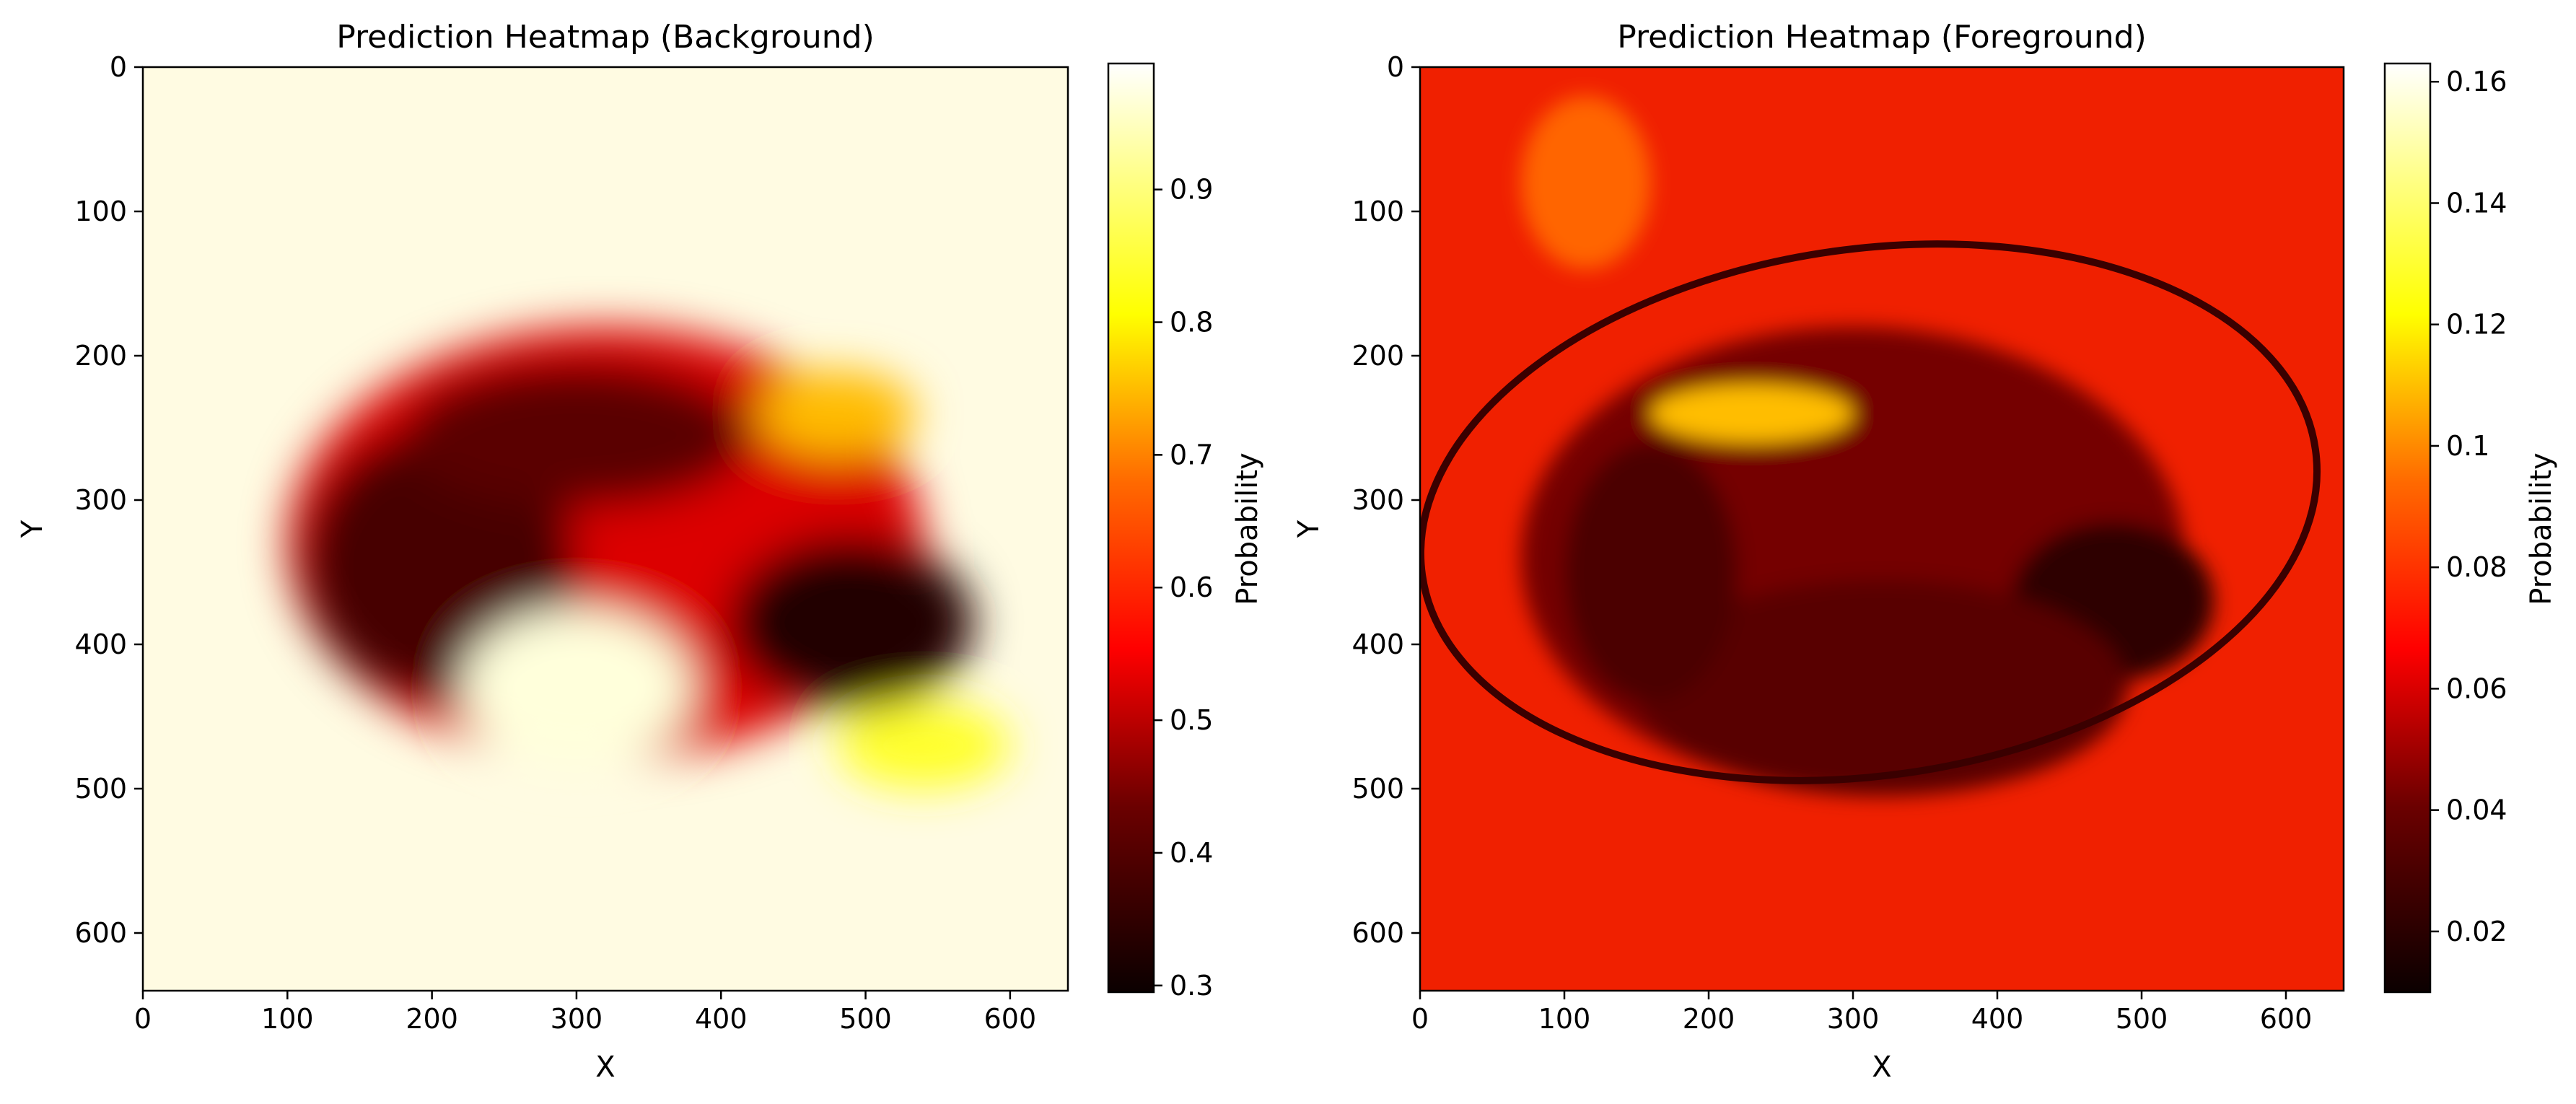 This screenshot has width=2576, height=1104. What do you see at coordinates (2476, 203) in the screenshot?
I see `colorbar-tick-label: 0.14` at bounding box center [2476, 203].